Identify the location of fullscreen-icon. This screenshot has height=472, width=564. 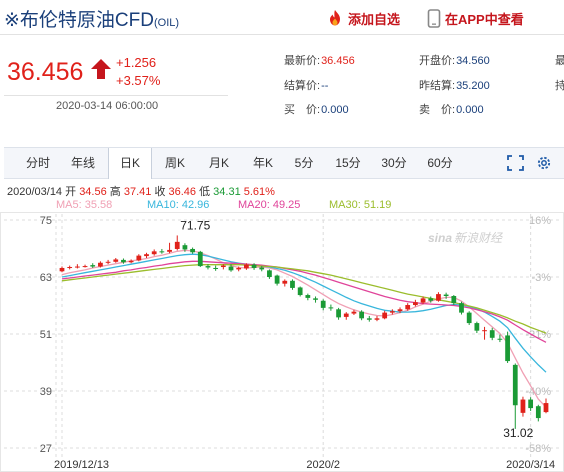
(515, 163).